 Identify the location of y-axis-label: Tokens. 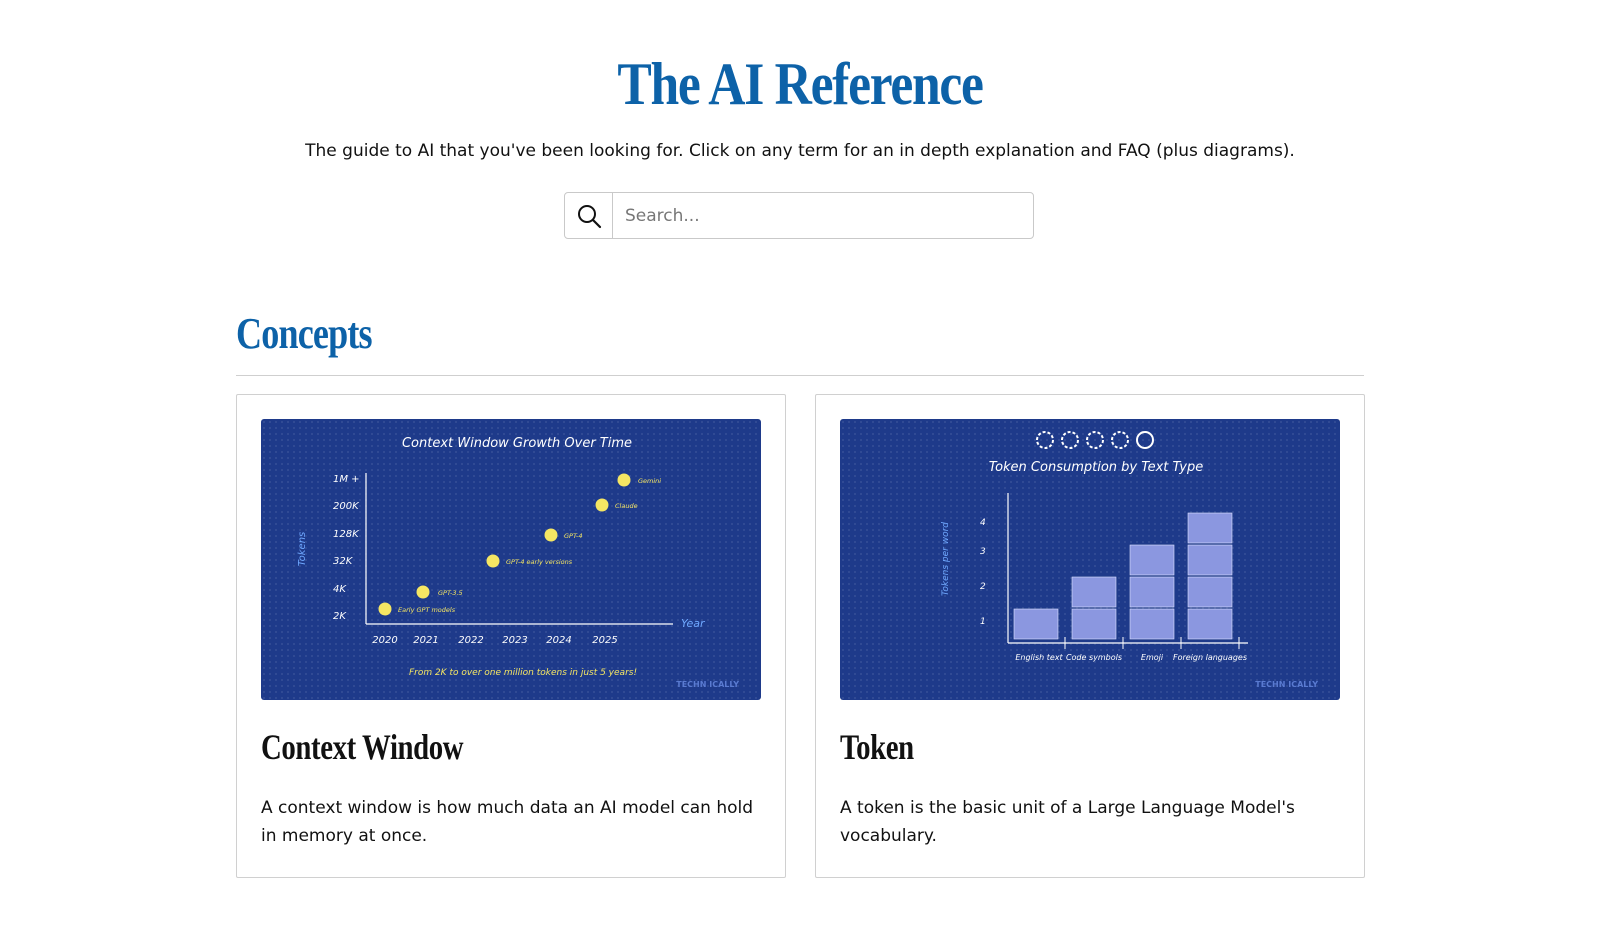
(302, 549).